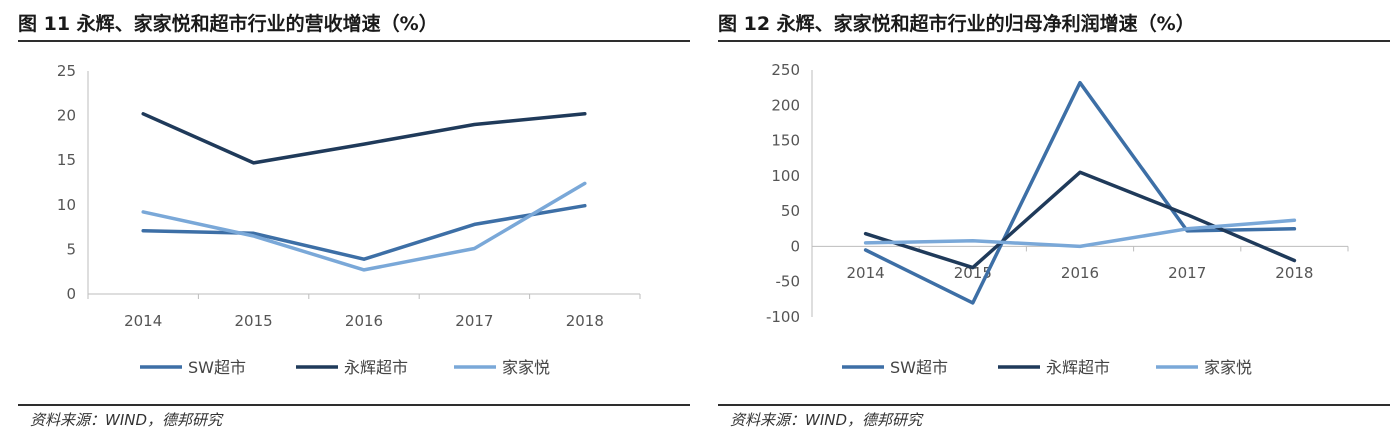  I want to click on y-tick-label: 200, so click(785, 105).